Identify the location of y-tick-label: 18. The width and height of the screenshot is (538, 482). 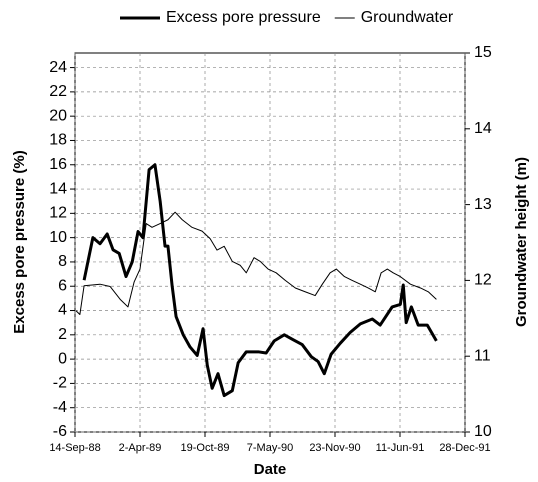
(58, 140).